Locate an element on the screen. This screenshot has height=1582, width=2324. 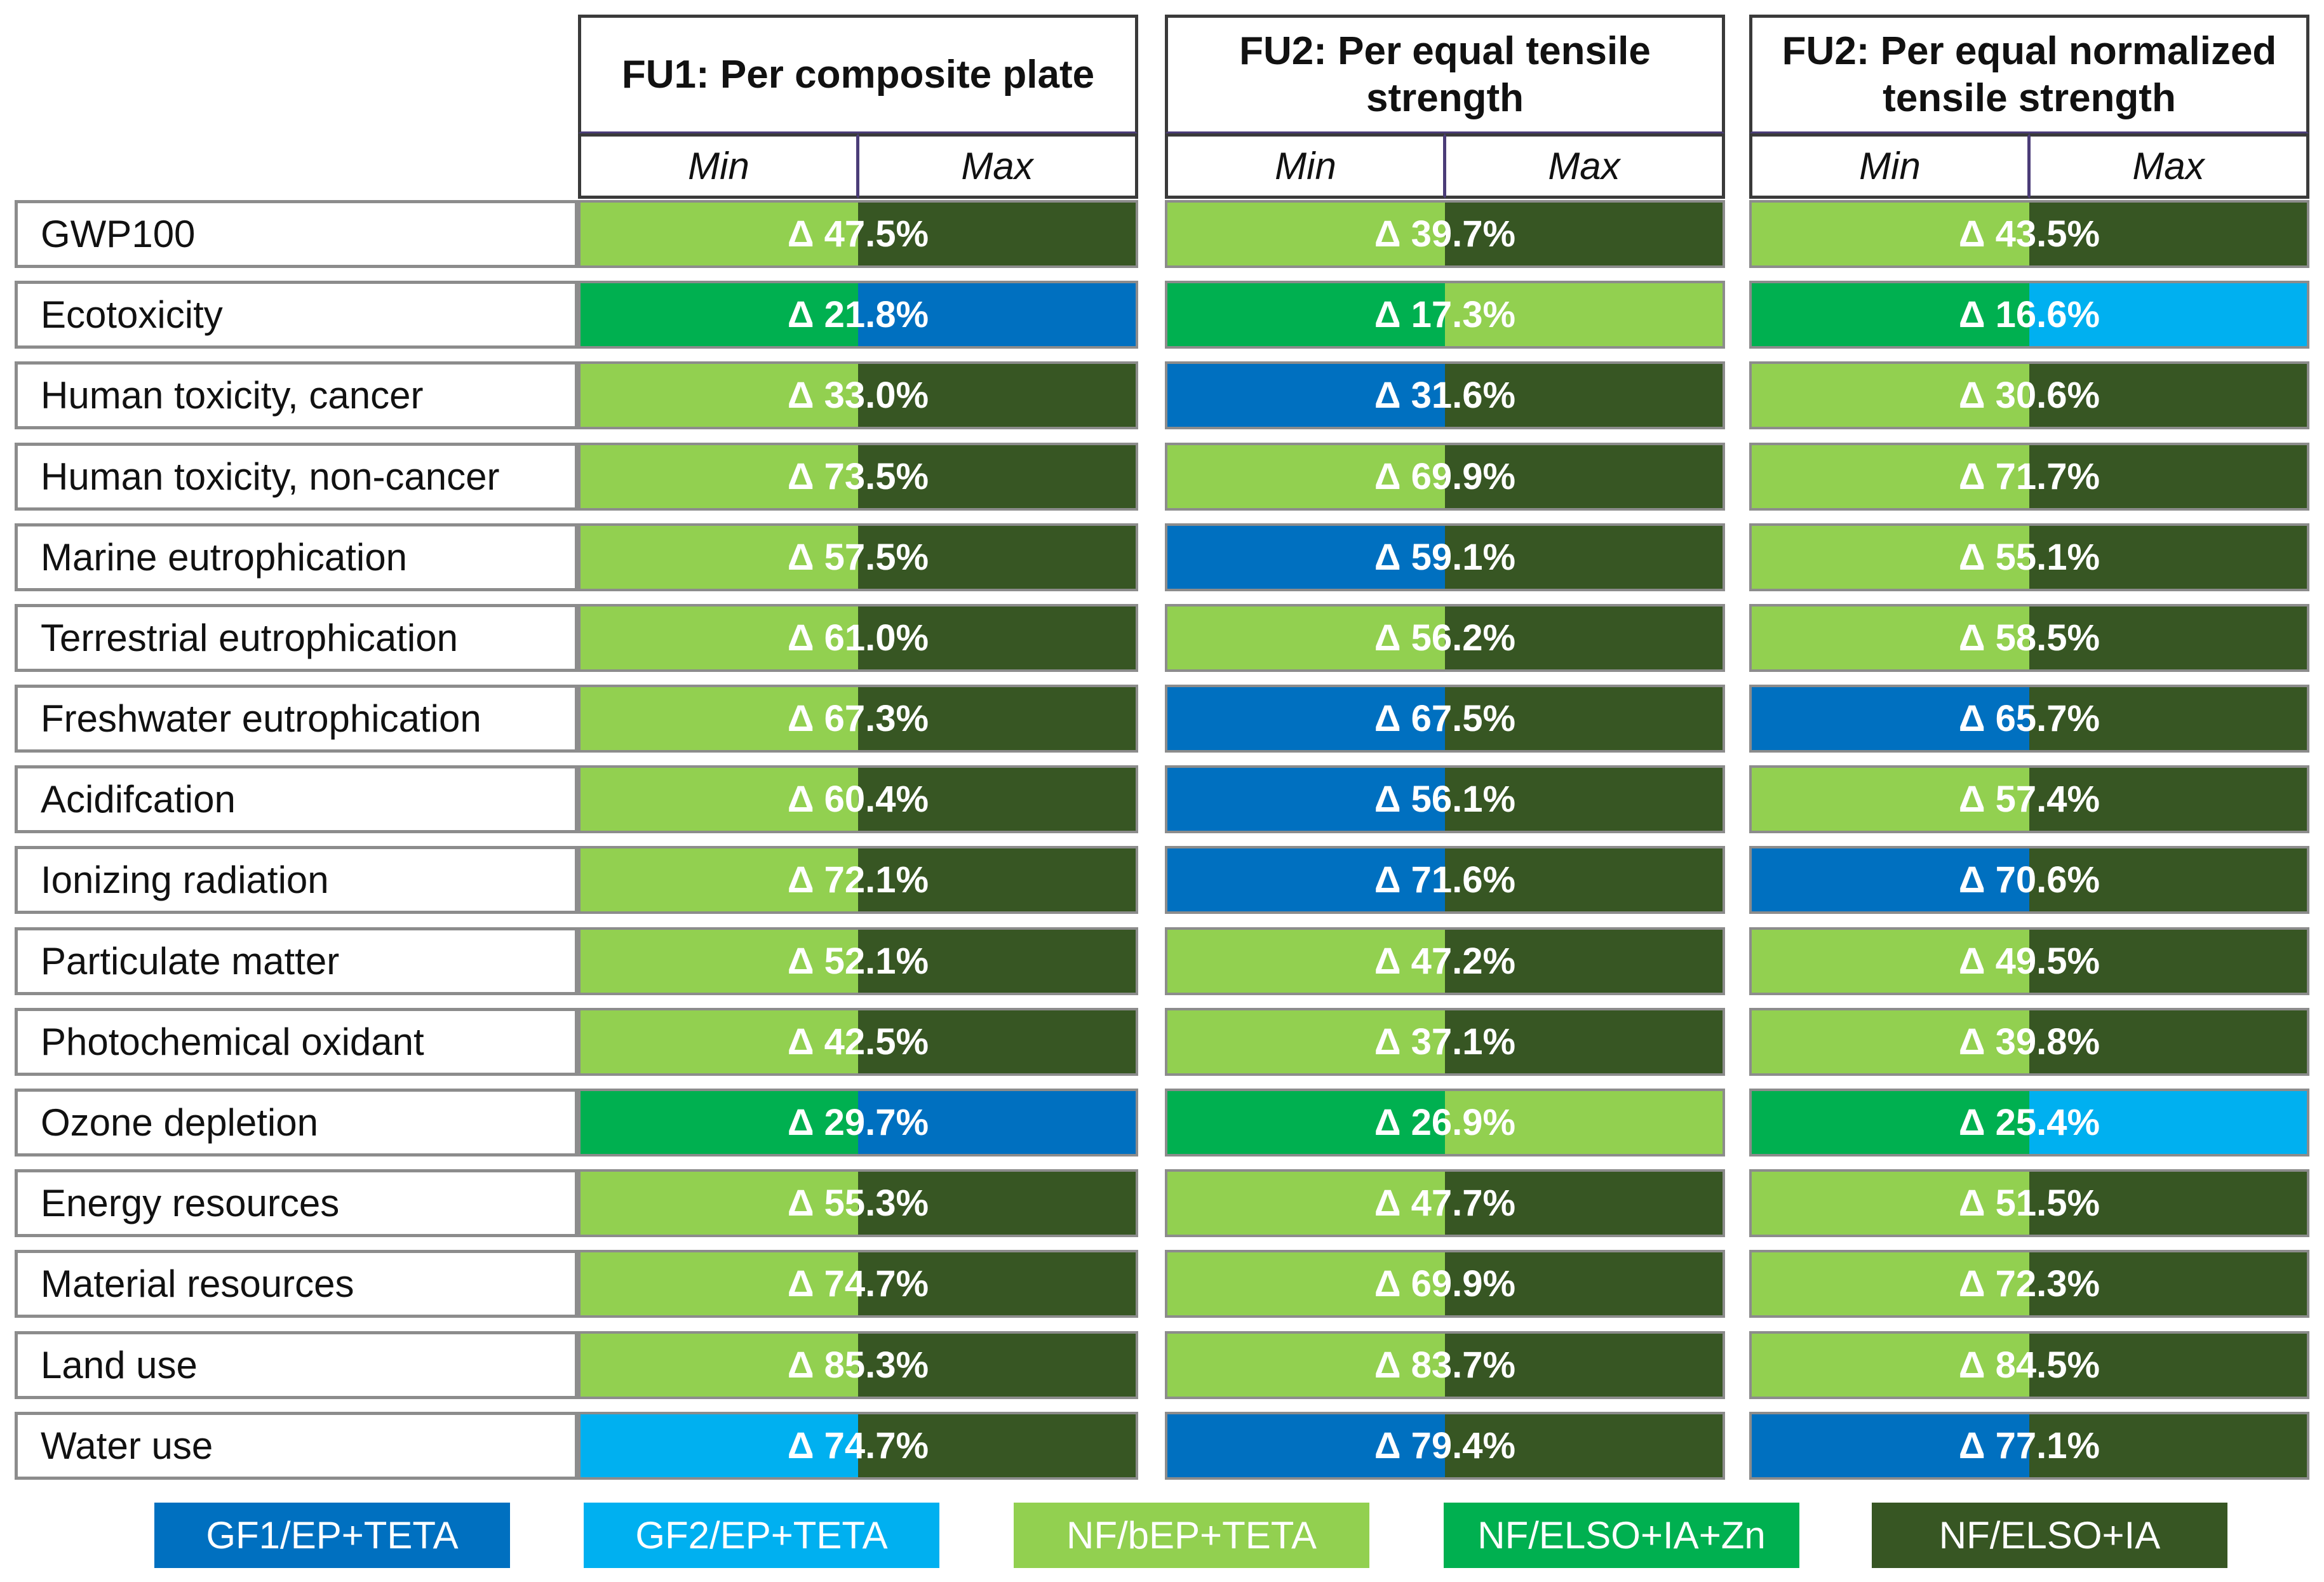
result-cell: Δ 39.8% is located at coordinates (2029, 1042).